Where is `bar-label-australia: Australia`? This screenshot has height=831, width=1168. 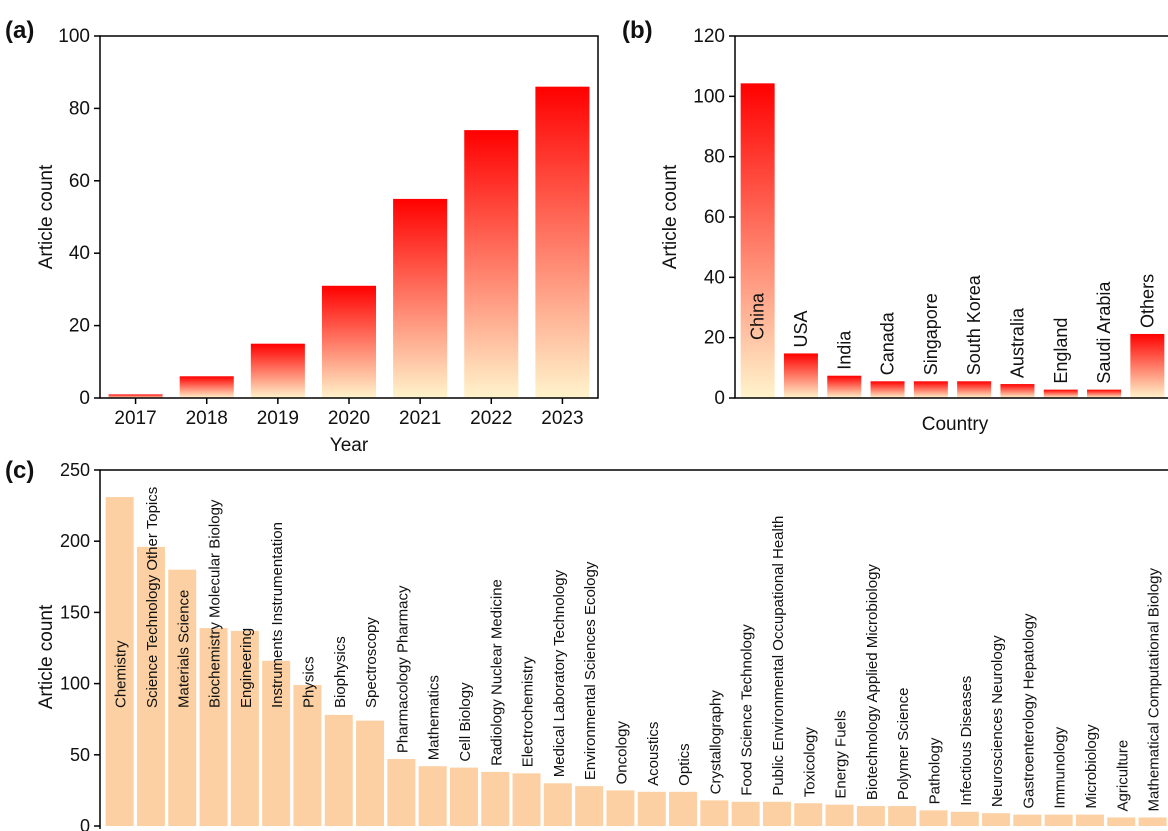 bar-label-australia: Australia is located at coordinates (1017, 342).